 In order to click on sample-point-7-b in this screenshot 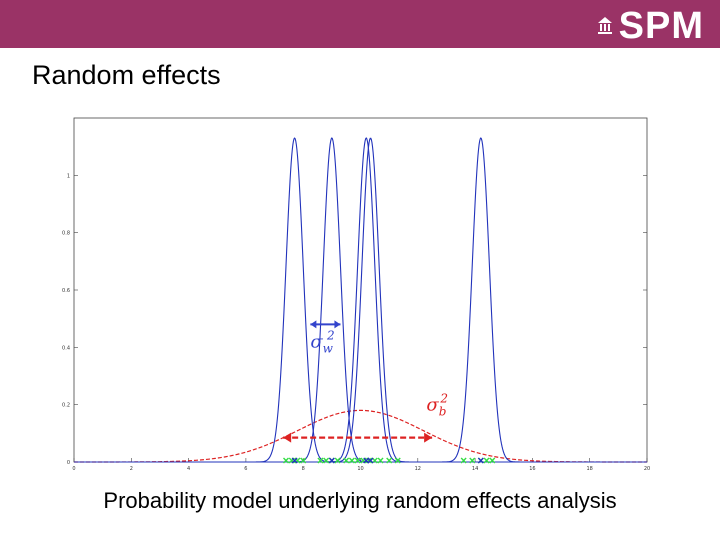, I will do `click(337, 460)`.